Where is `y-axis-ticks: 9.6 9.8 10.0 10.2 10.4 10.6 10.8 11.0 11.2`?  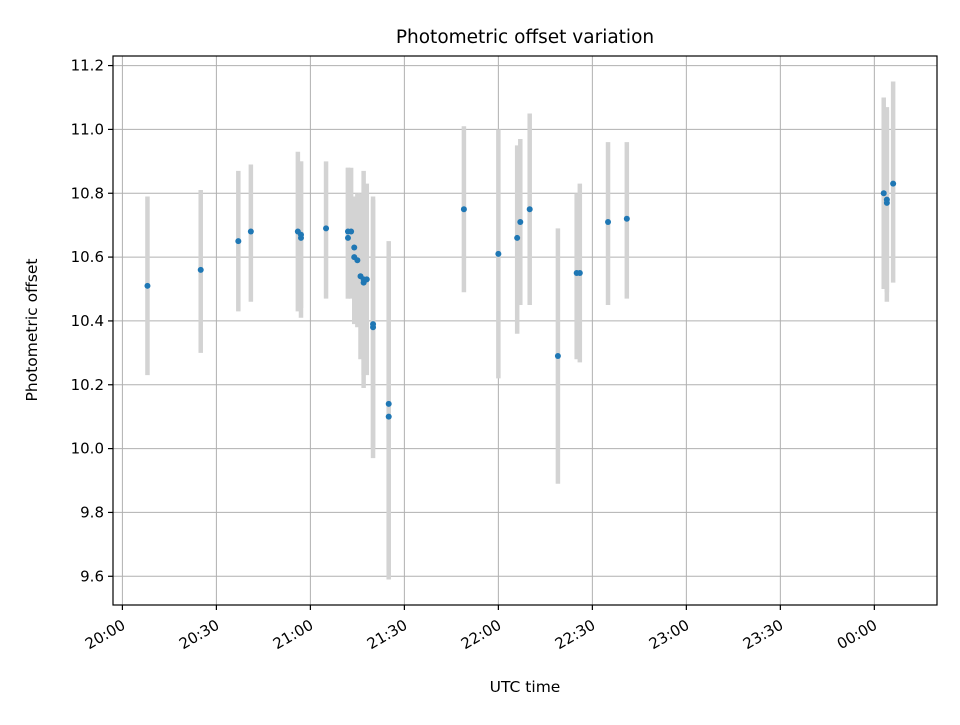
y-axis-ticks: 9.6 9.8 10.0 10.2 10.4 10.6 10.8 11.0 11.2 is located at coordinates (92, 321).